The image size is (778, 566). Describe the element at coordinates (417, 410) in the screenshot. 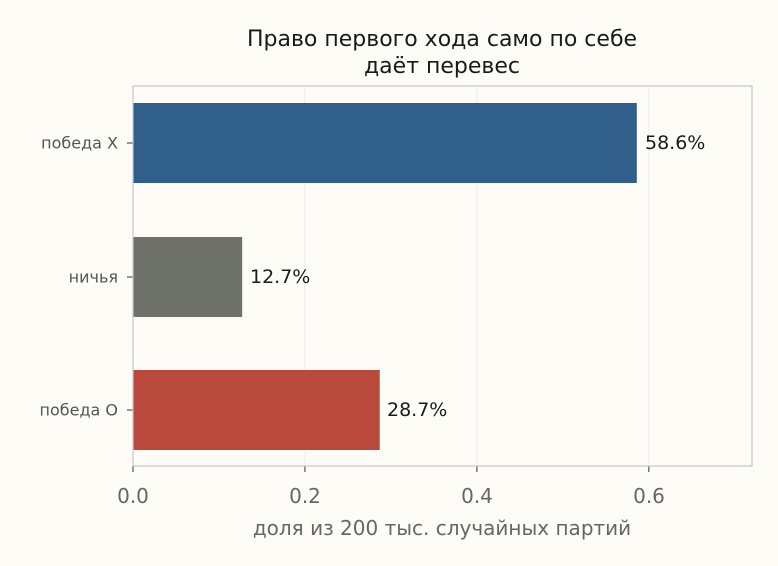

I see `value-label-pobeda-o: 28.7%` at that location.